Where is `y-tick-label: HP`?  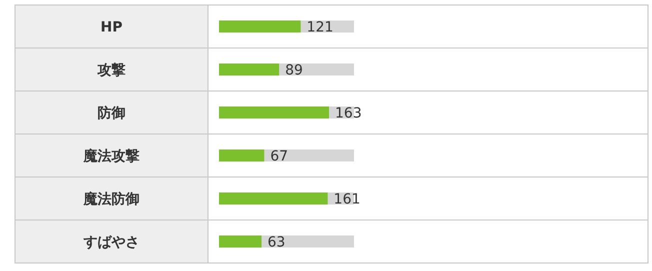 y-tick-label: HP is located at coordinates (111, 28).